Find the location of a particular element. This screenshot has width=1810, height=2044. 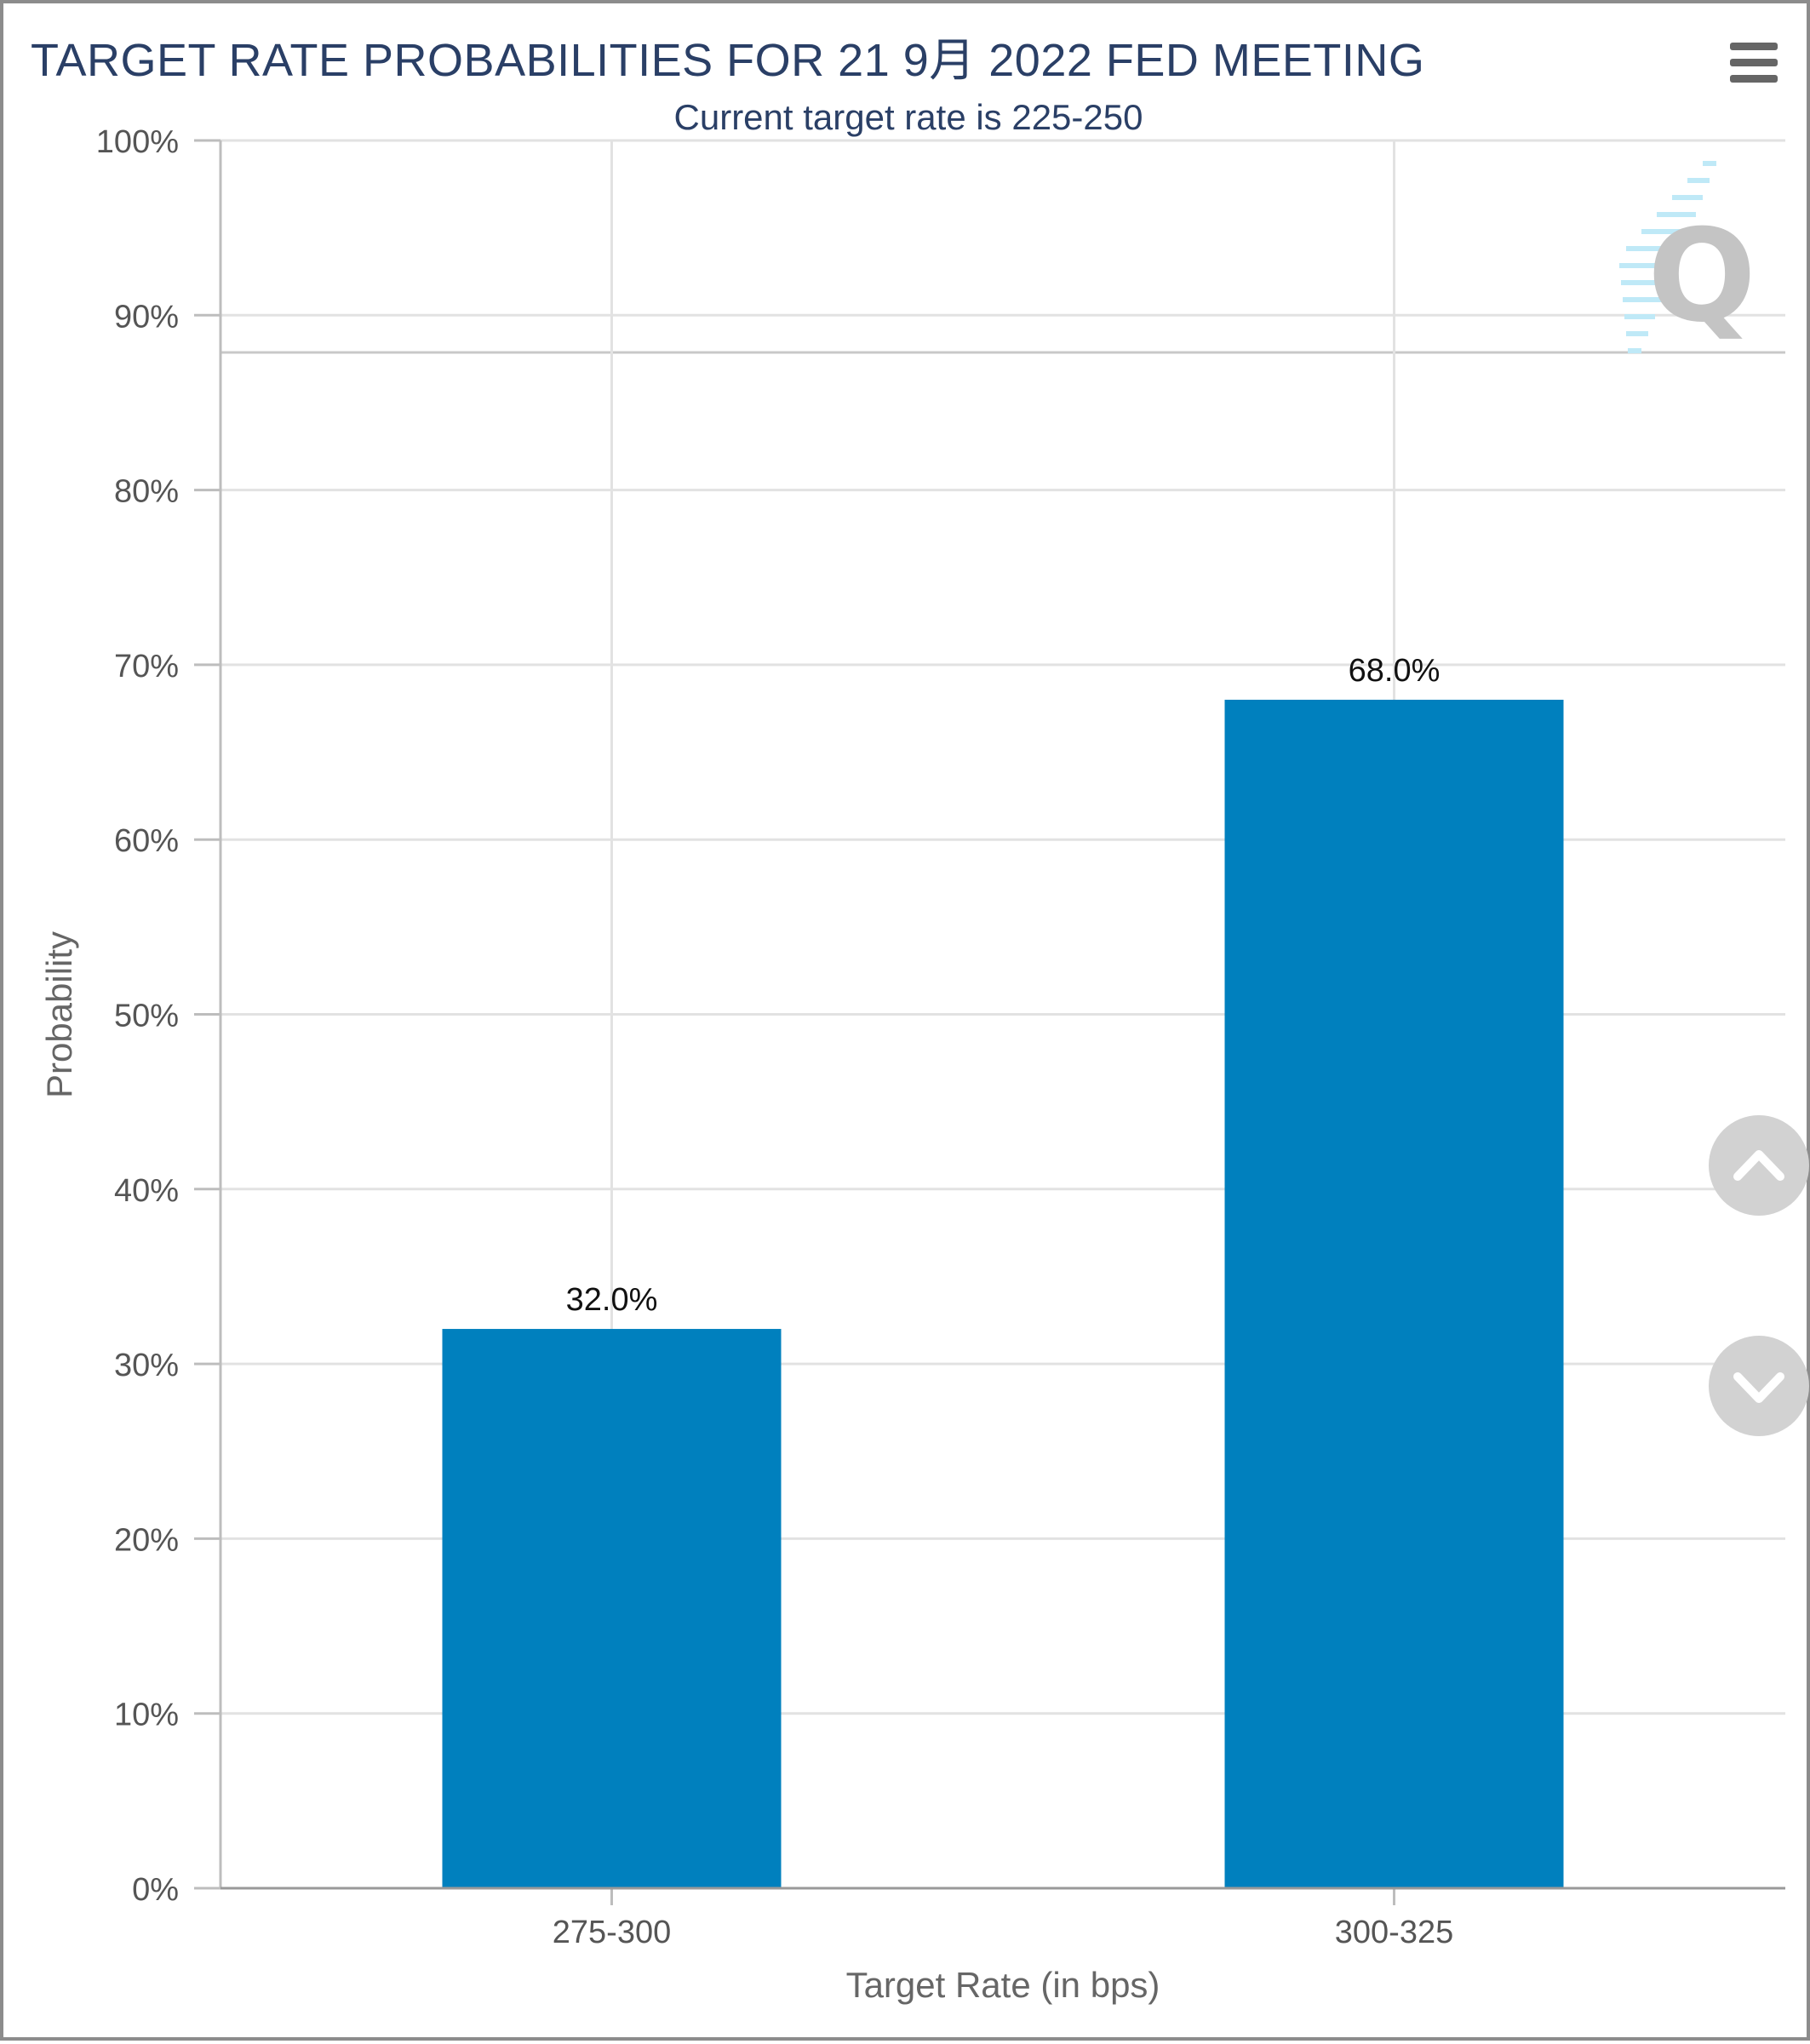

chart-subtitle: Current target rate is 225-250 is located at coordinates (908, 117).